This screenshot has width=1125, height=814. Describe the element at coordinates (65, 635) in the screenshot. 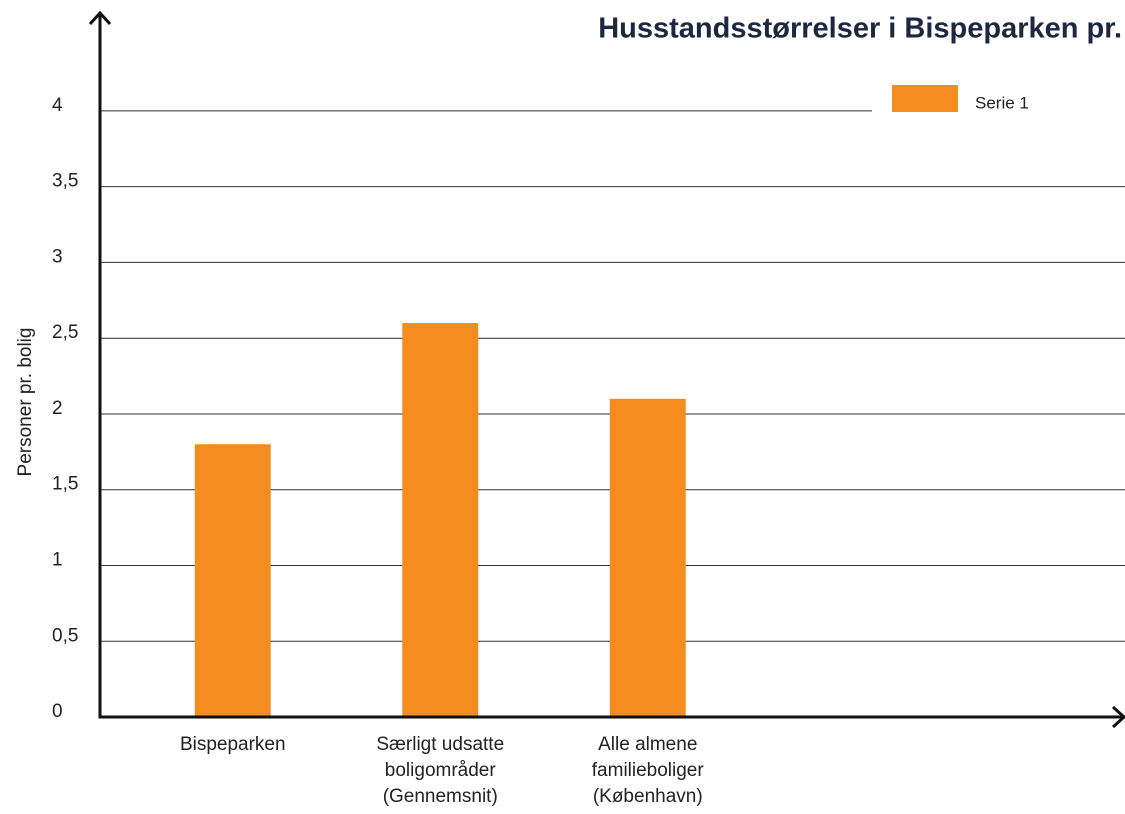

I see `y-tick-label: 0,5` at that location.